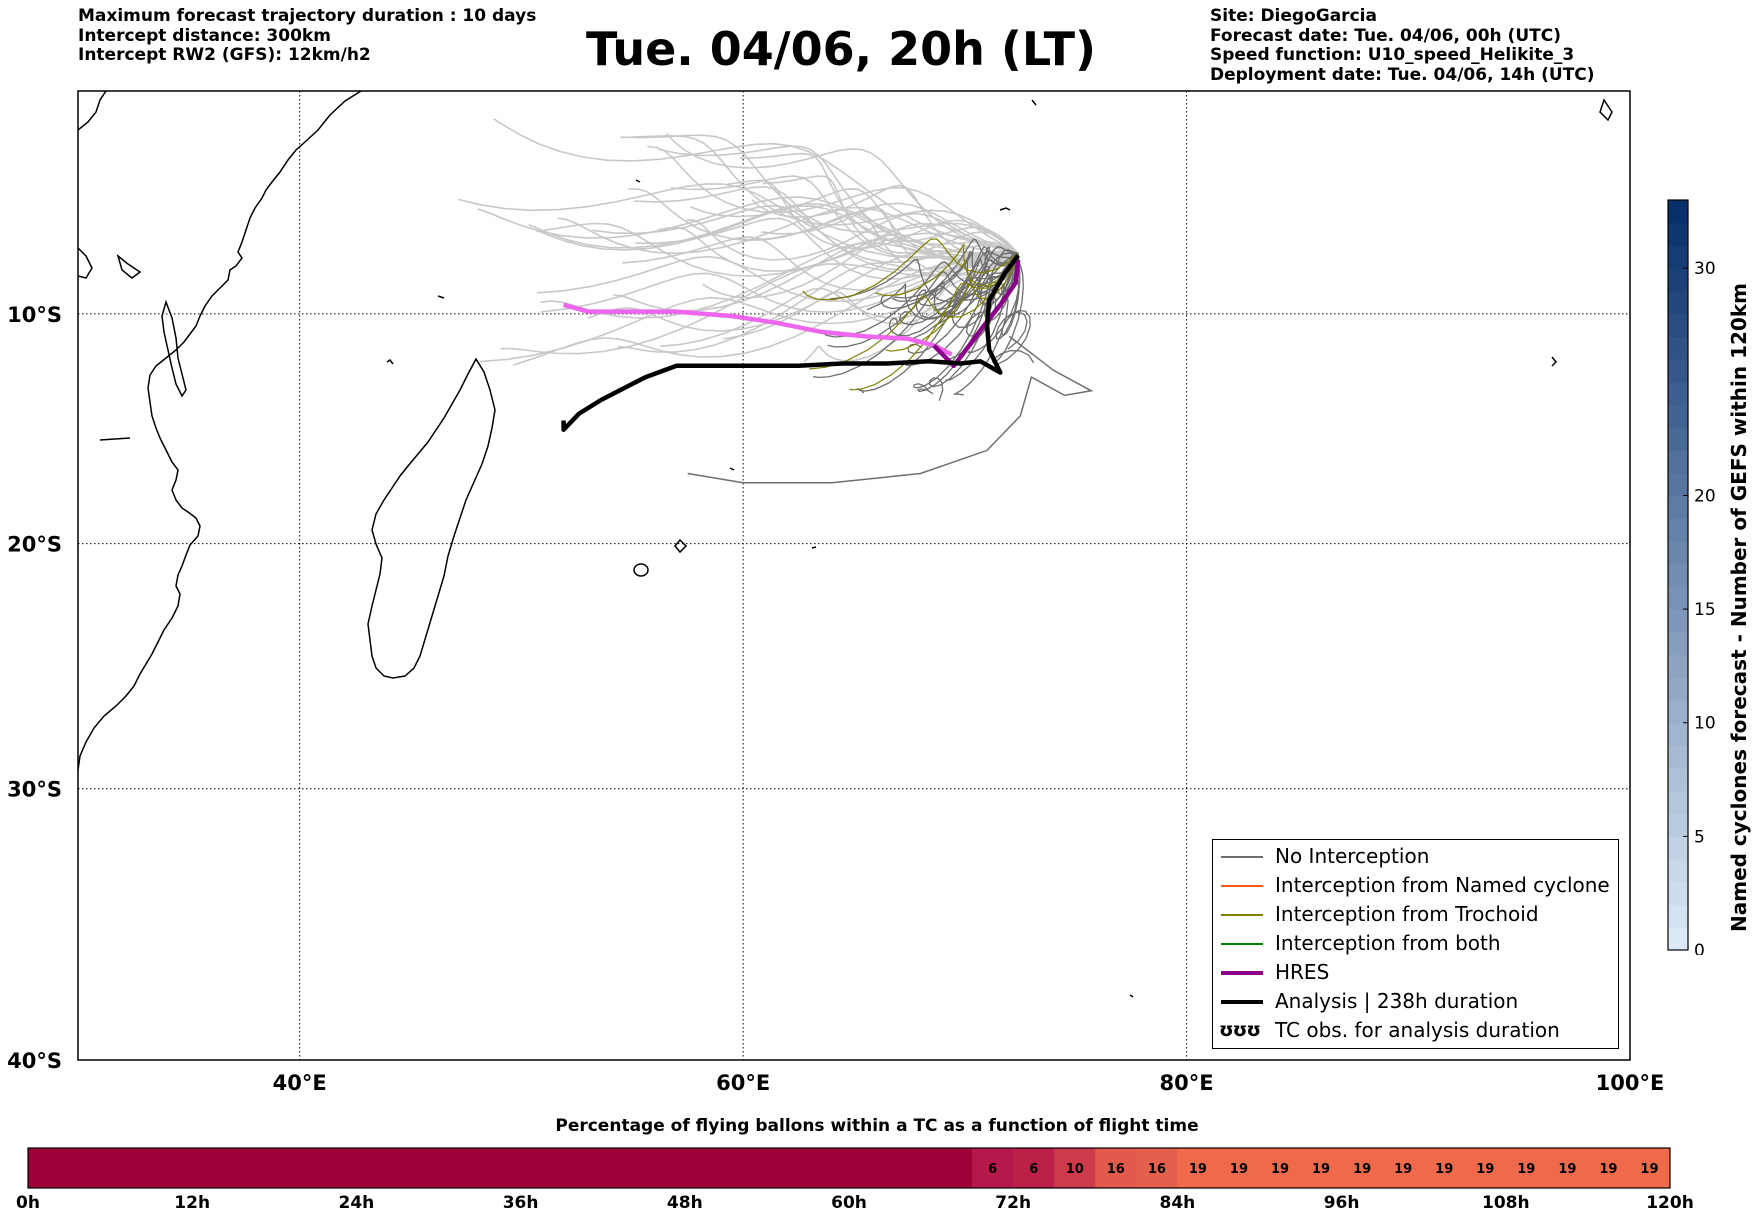 The height and width of the screenshot is (1223, 1754). What do you see at coordinates (743, 1083) in the screenshot?
I see `lon-tick-label: 60°E` at bounding box center [743, 1083].